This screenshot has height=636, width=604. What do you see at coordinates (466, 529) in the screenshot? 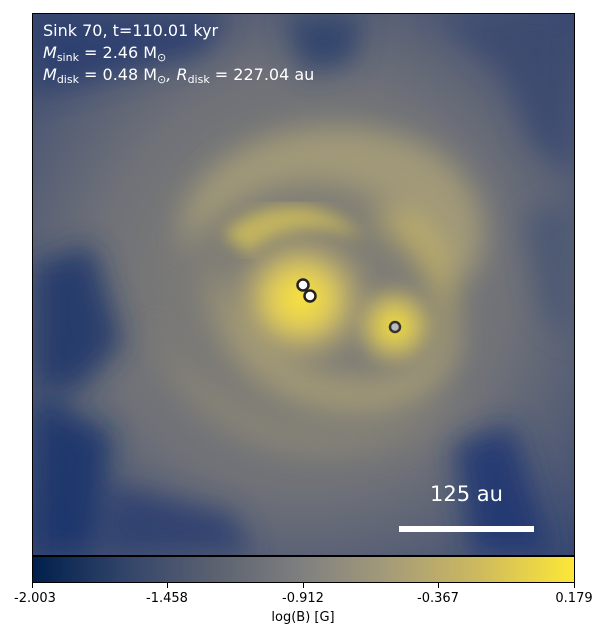
I see `scale-bar` at bounding box center [466, 529].